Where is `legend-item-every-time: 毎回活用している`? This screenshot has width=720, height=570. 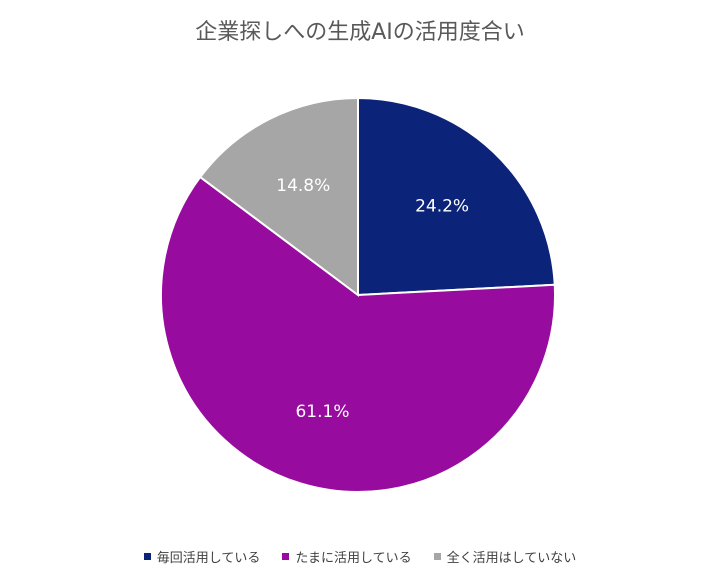
legend-item-every-time: 毎回活用している is located at coordinates (202, 556).